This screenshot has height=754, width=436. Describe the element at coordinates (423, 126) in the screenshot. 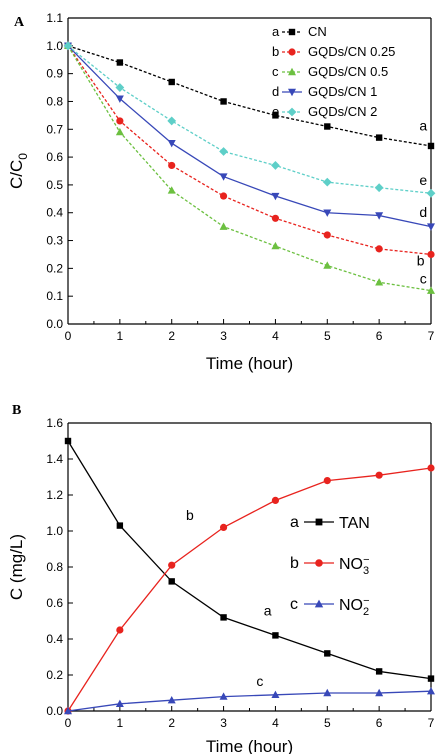

I see `series-a-end-label: a` at that location.